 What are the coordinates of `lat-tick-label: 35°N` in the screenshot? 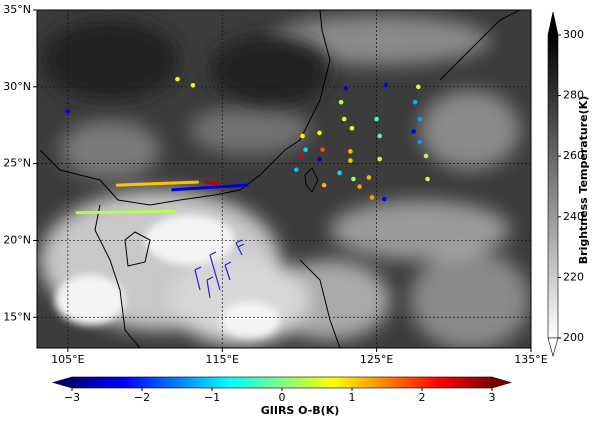 It's located at (17, 9).